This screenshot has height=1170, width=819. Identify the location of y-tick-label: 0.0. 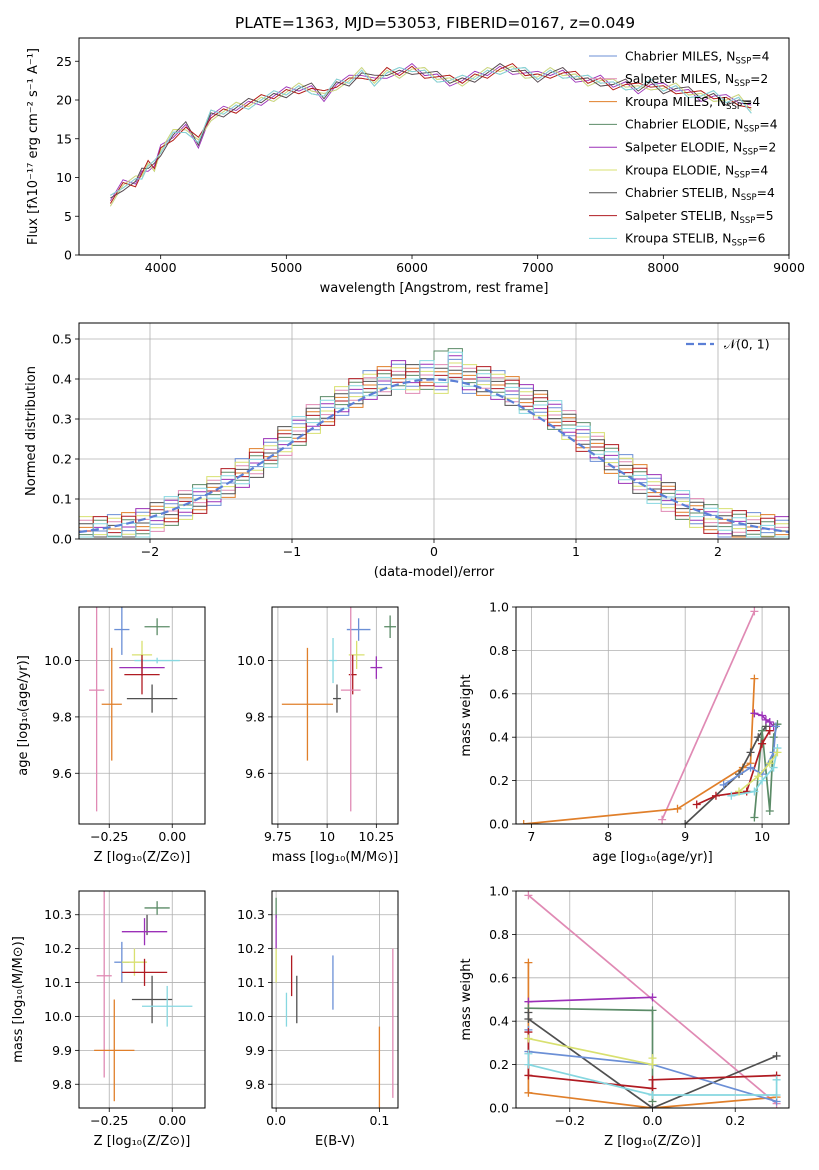
(62, 539).